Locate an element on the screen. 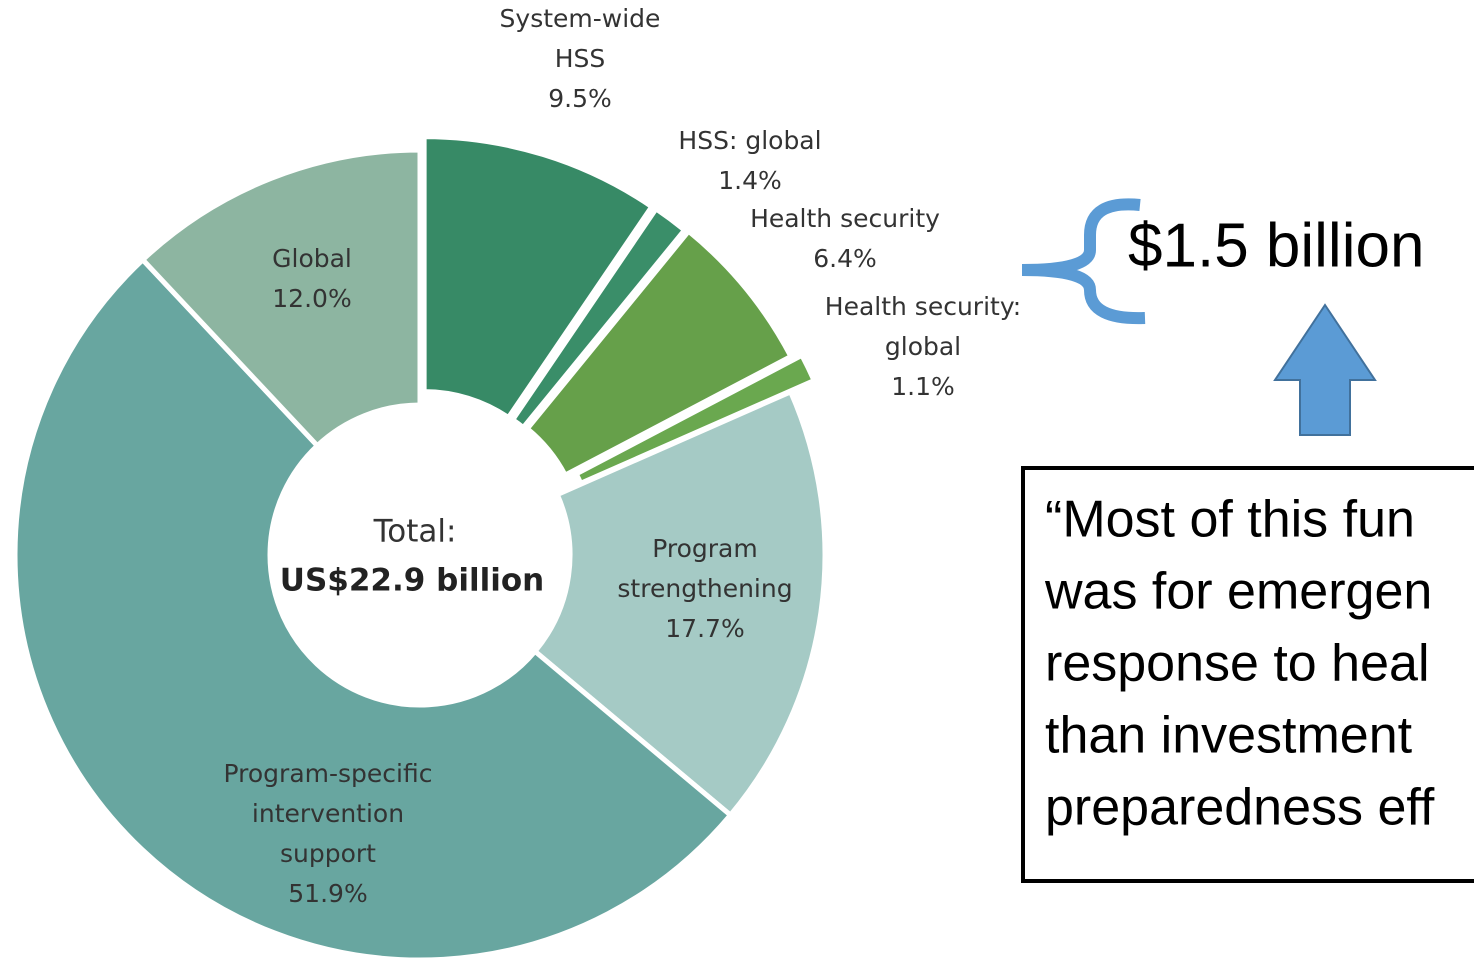 The width and height of the screenshot is (1474, 958). slice-value: 9.5% is located at coordinates (580, 98).